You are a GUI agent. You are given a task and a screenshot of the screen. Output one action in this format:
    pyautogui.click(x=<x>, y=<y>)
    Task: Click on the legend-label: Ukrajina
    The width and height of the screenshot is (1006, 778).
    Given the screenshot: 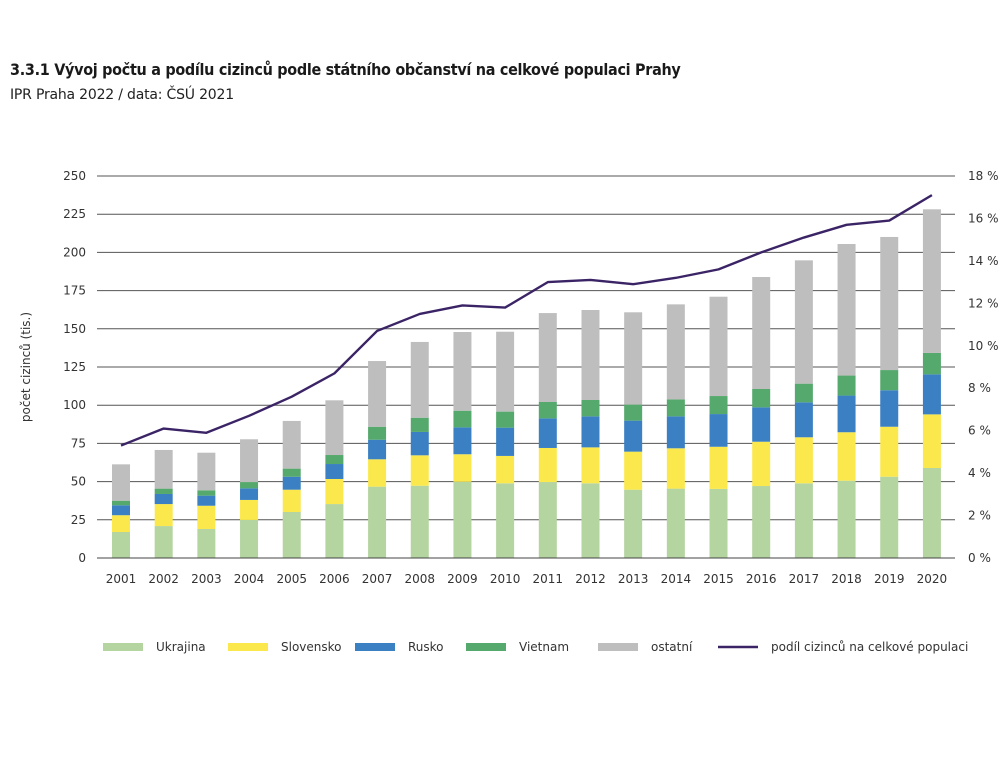 What is the action you would take?
    pyautogui.click(x=181, y=647)
    